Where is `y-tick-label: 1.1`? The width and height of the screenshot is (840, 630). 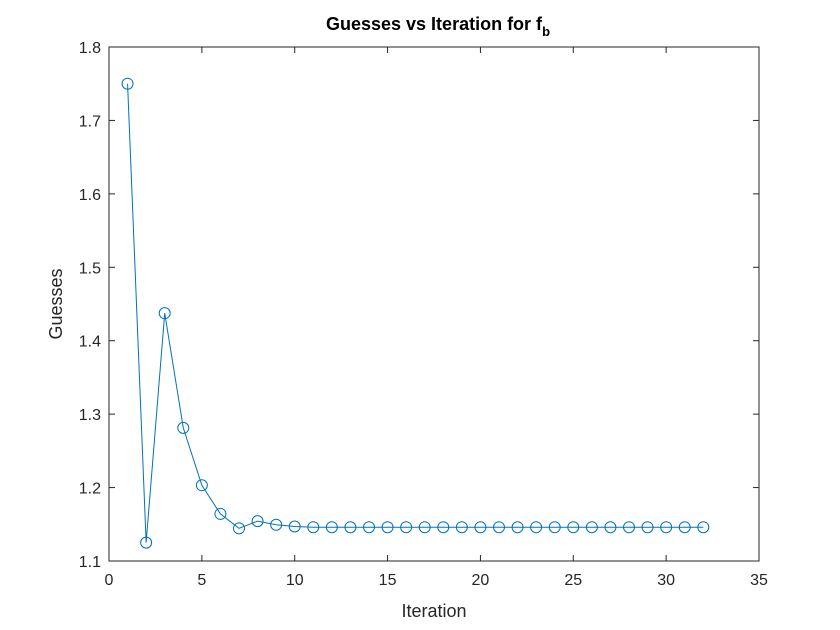 y-tick-label: 1.1 is located at coordinates (90, 562).